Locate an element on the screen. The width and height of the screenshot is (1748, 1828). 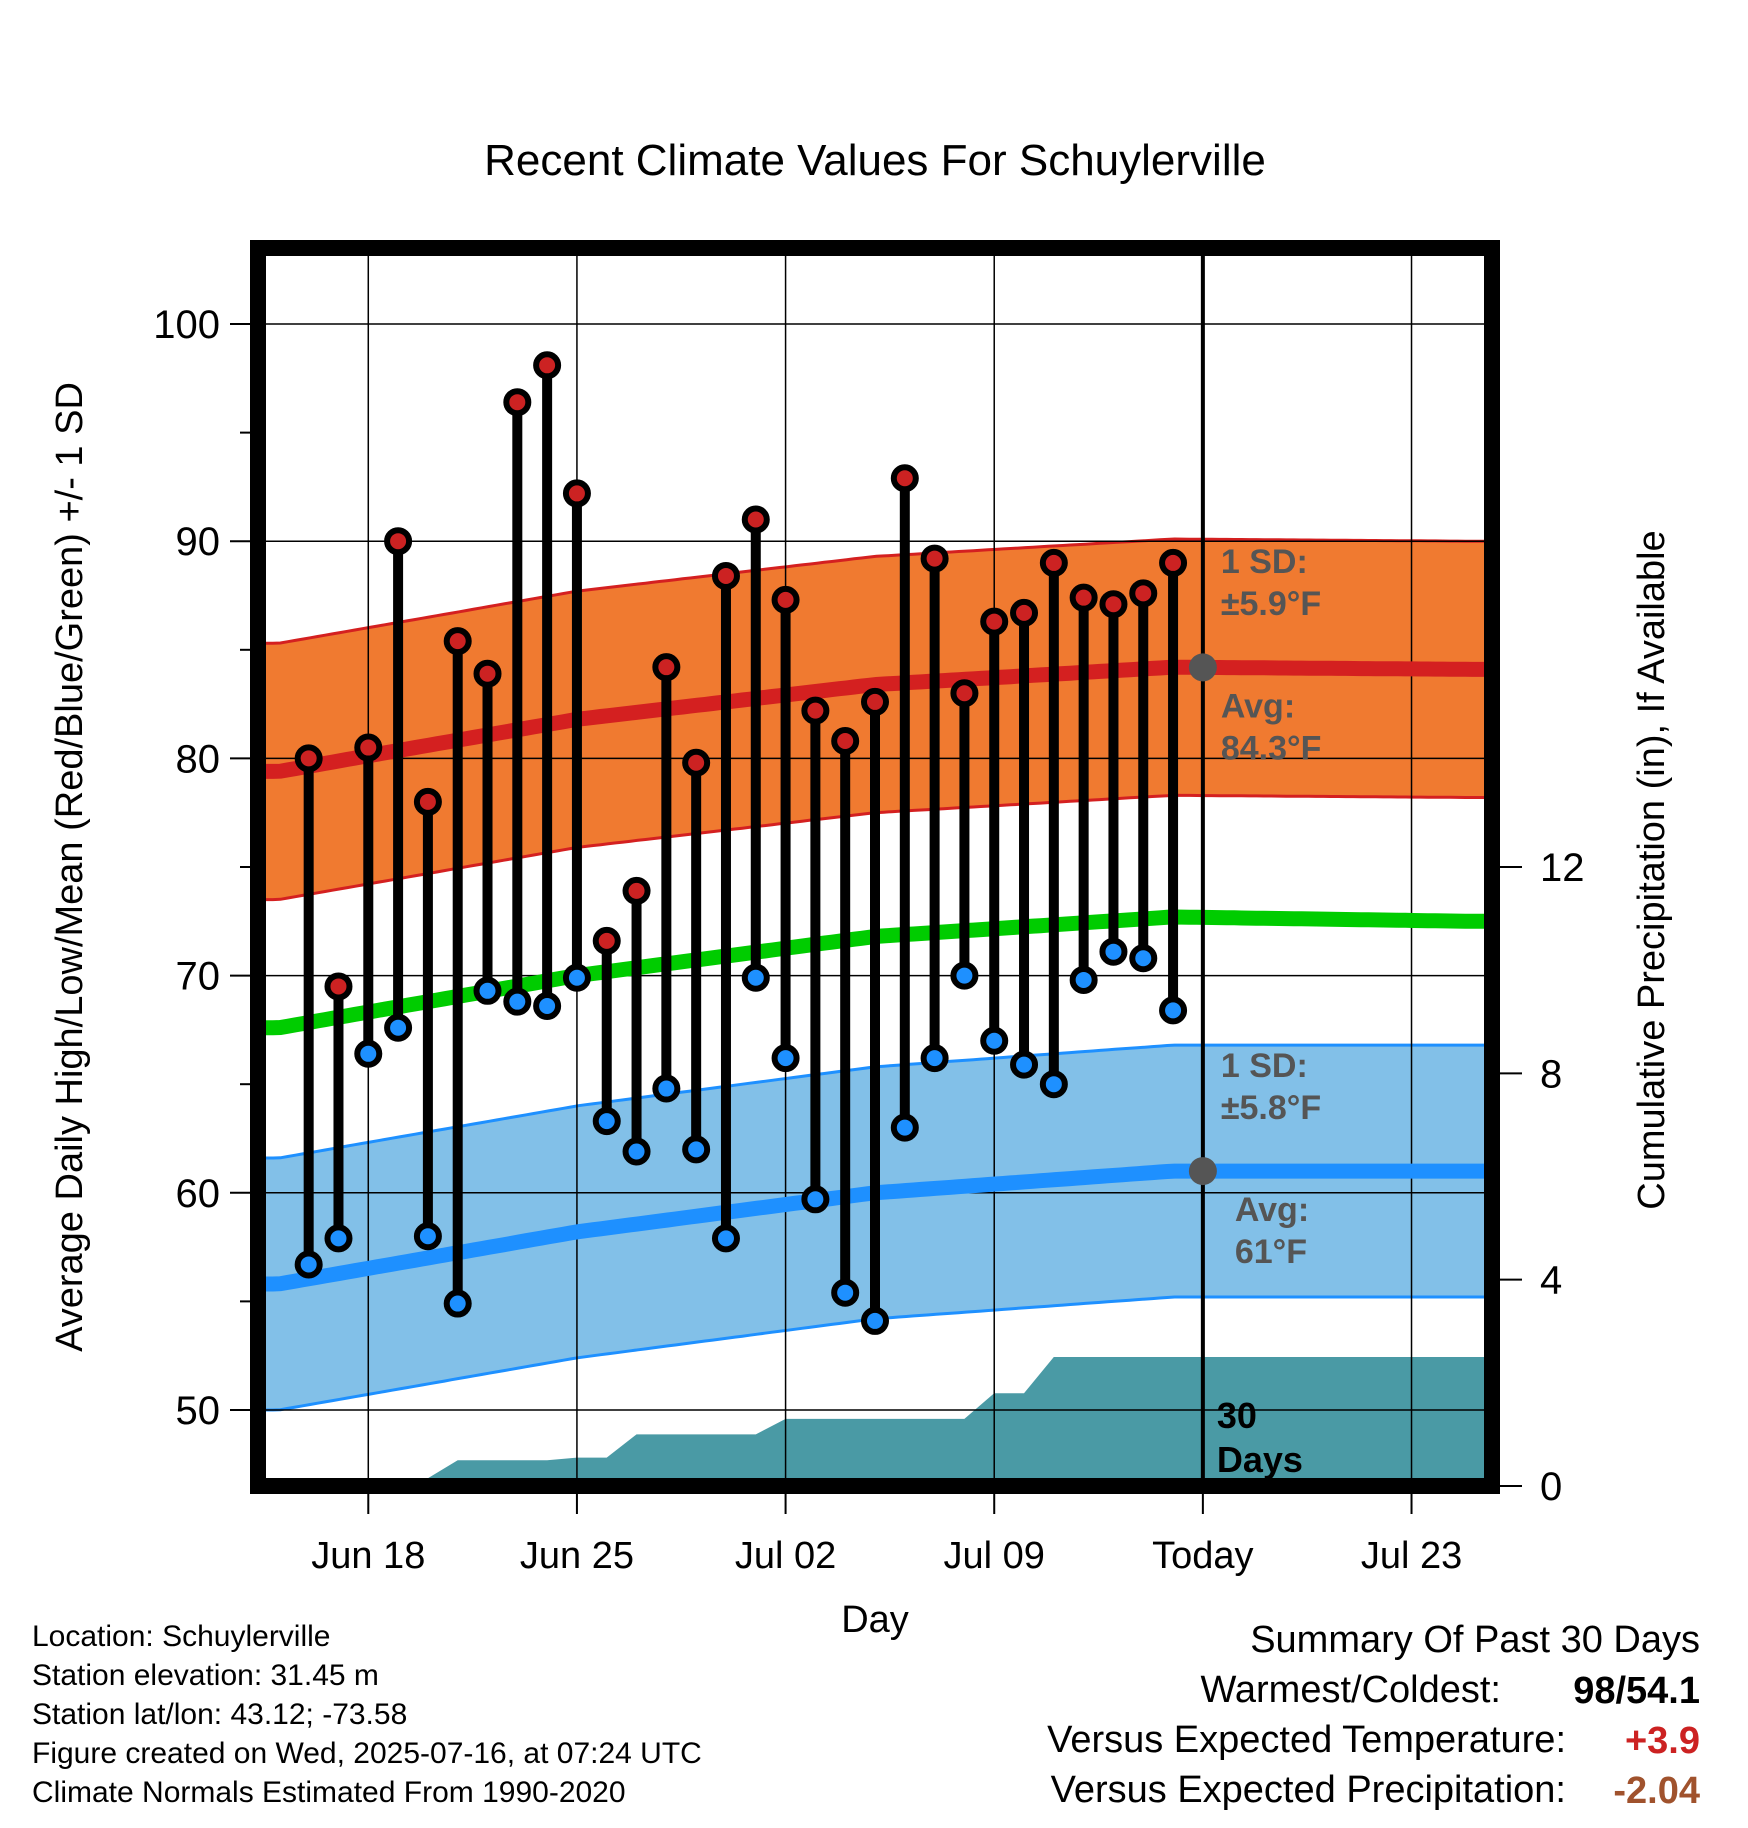
x-axis-label: Day is located at coordinates (875, 1620).